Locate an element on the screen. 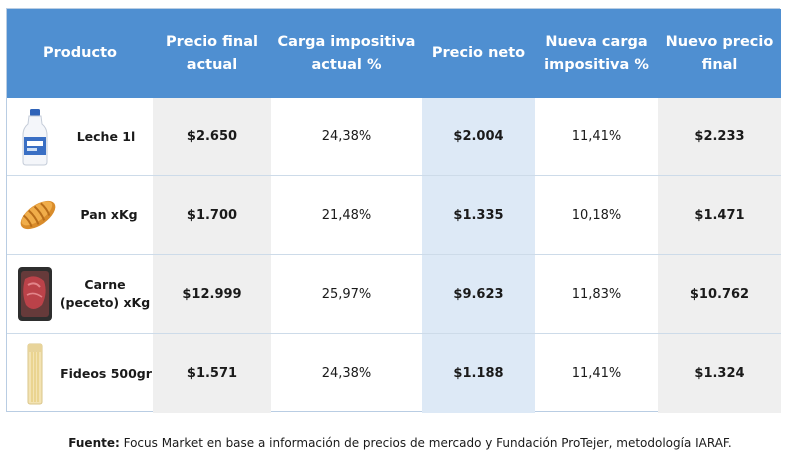  precio-neto-cell: $2.004 is located at coordinates (478, 137).